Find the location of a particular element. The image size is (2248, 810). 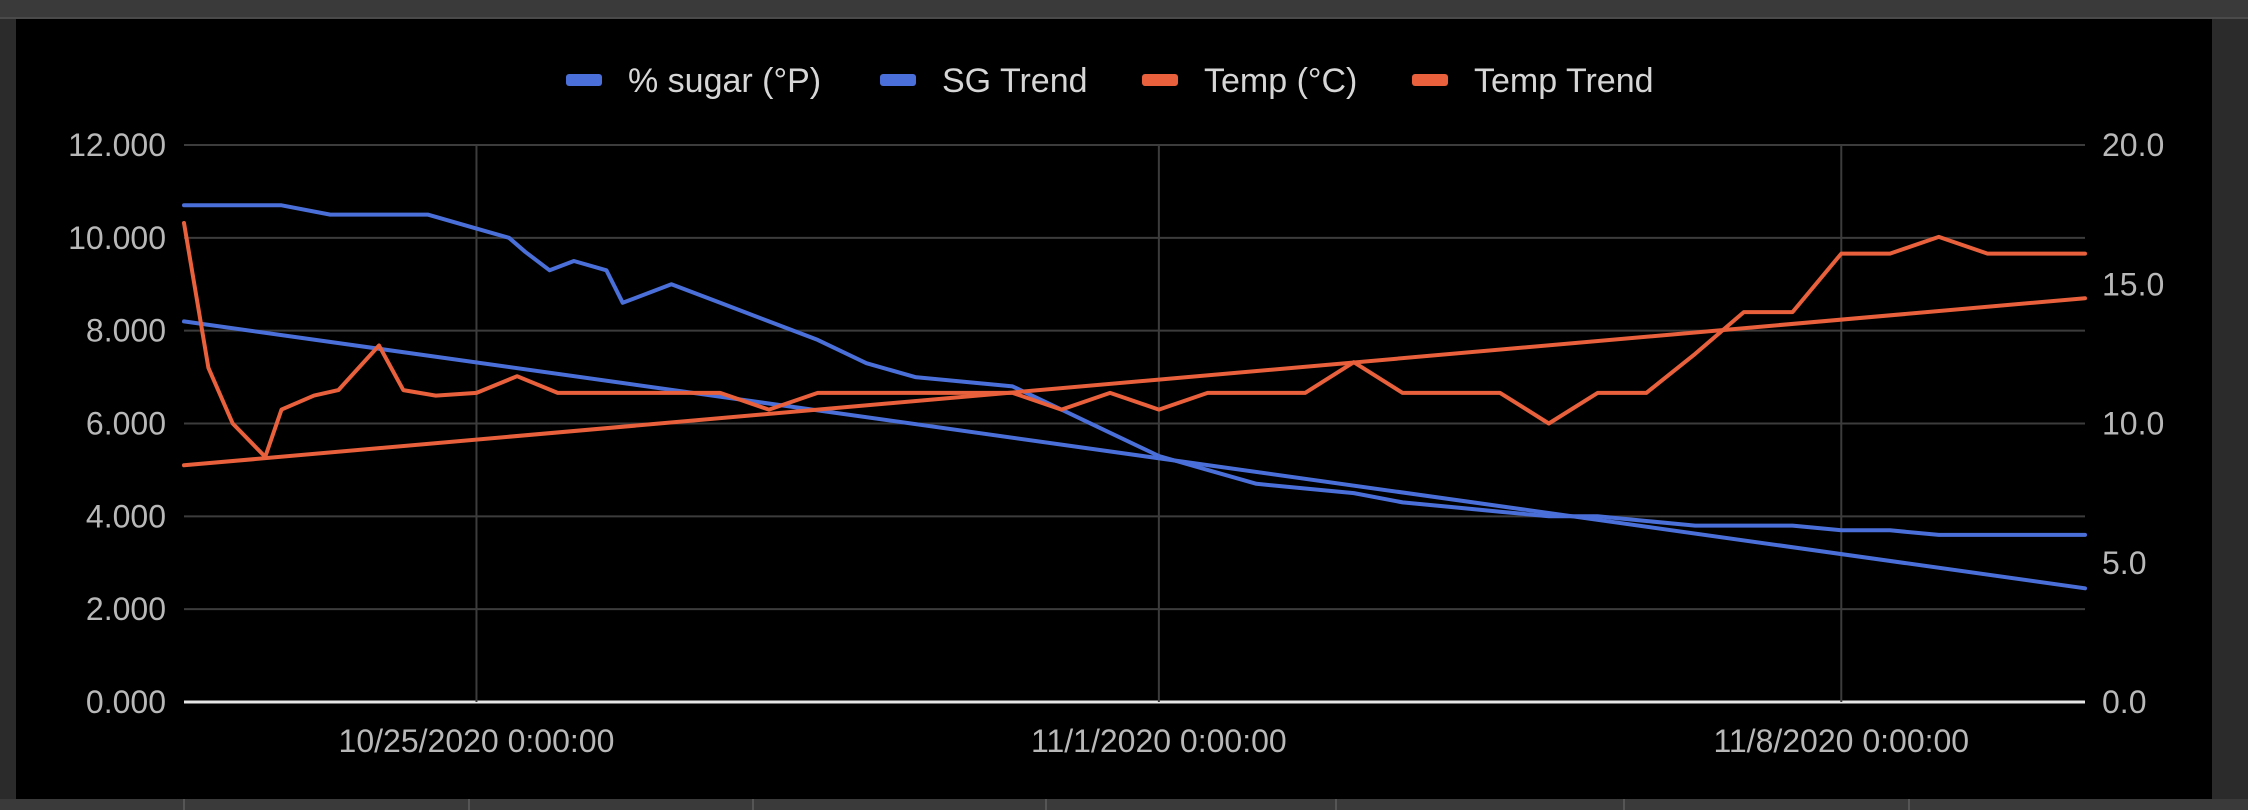

legend-item: Temp (°C) is located at coordinates (1249, 81).